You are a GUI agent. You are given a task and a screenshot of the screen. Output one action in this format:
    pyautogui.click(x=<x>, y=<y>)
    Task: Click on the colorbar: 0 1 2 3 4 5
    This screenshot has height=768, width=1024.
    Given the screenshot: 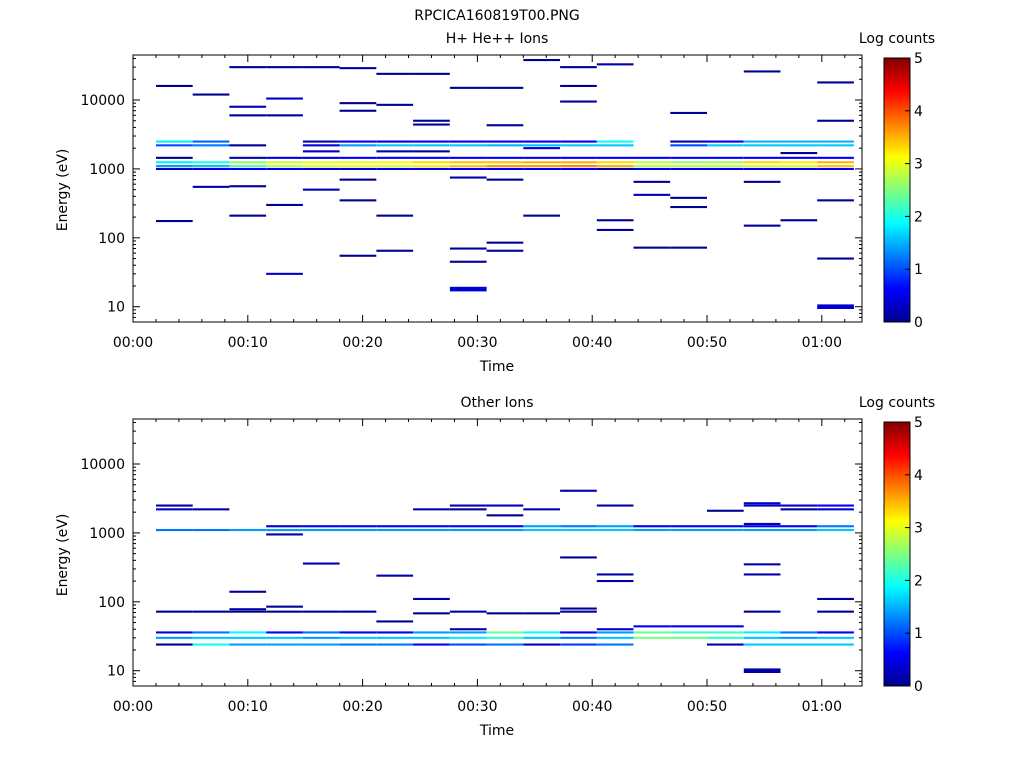 What is the action you would take?
    pyautogui.click(x=903, y=191)
    